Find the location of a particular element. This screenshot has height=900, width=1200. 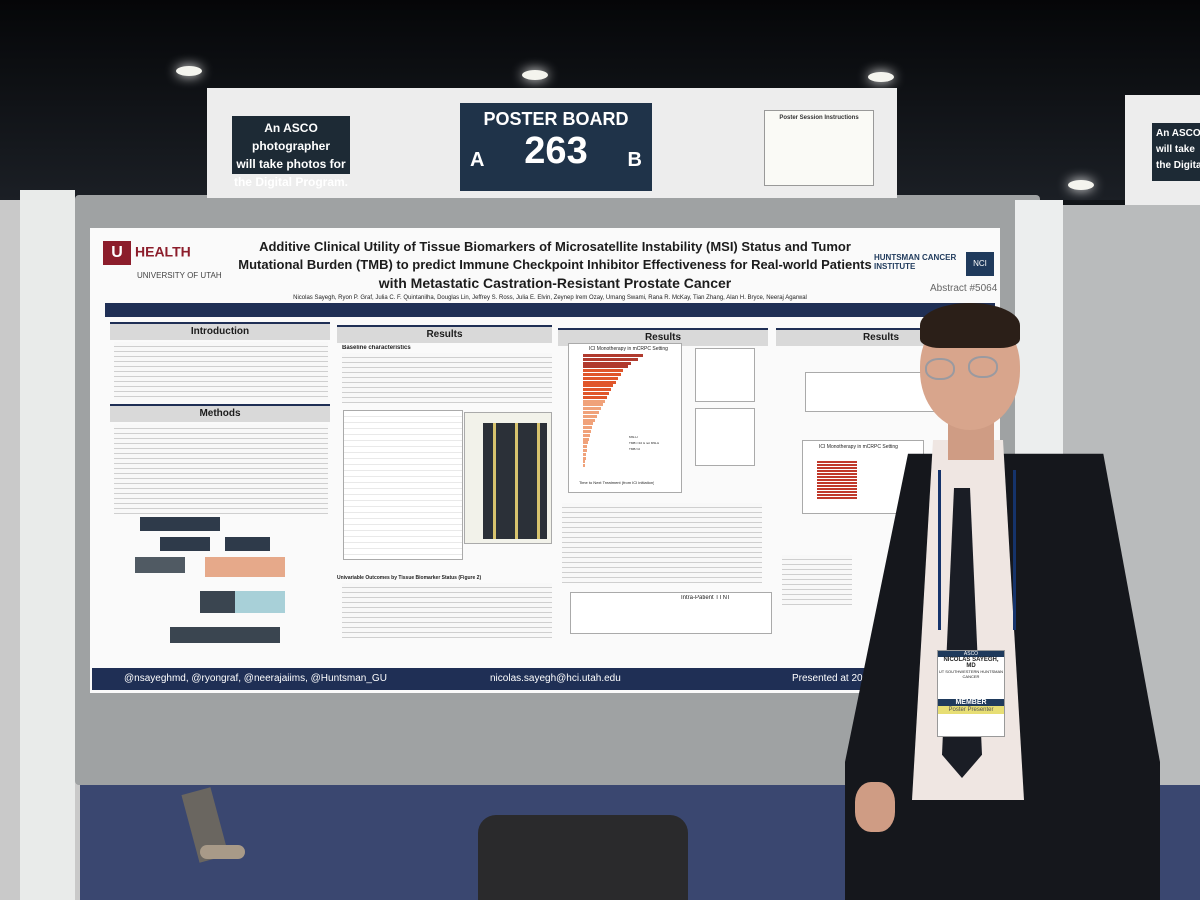

huntsman-logo: HUNTSMAN CANCER INSTITUTE is located at coordinates (915, 262).